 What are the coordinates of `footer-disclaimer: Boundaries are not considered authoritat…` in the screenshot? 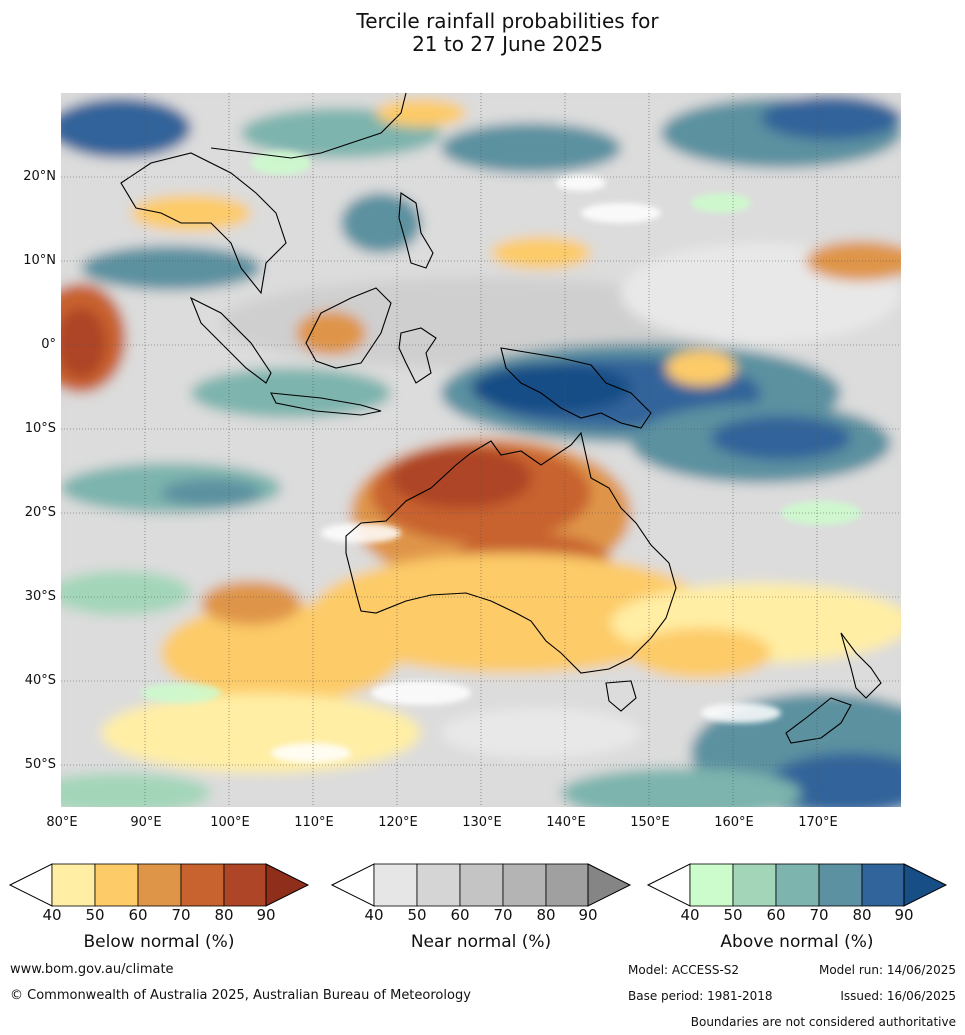 It's located at (823, 1022).